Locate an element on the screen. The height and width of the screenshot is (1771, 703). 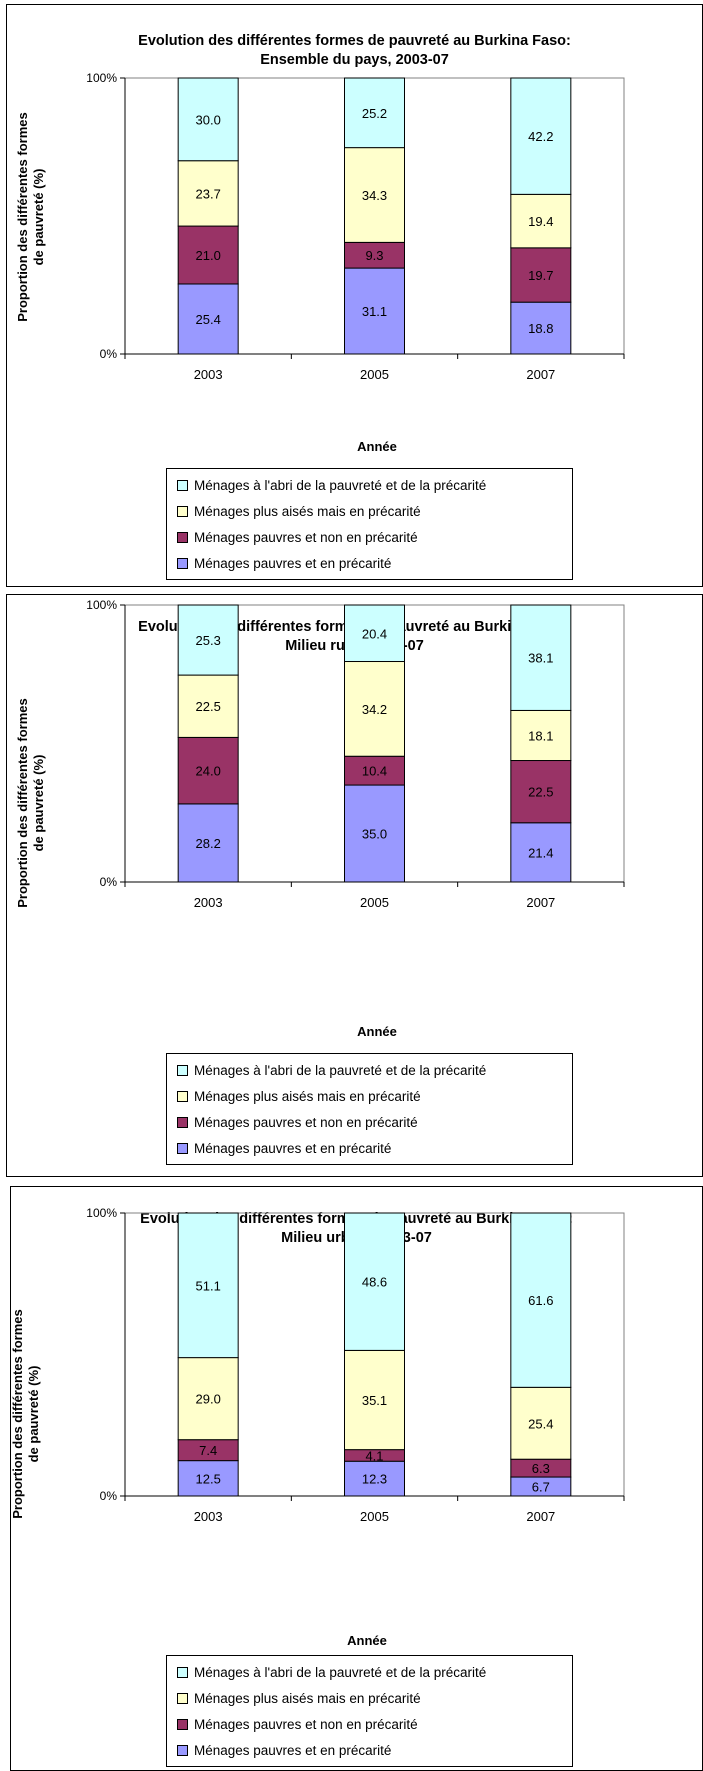
data-label: 19.7 is located at coordinates (540, 275).